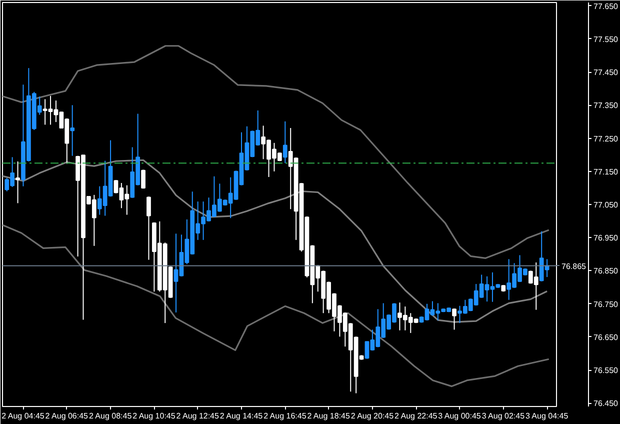 This screenshot has height=424, width=620. What do you see at coordinates (328, 416) in the screenshot?
I see `x-tick-label: 2 Aug 18:45` at bounding box center [328, 416].